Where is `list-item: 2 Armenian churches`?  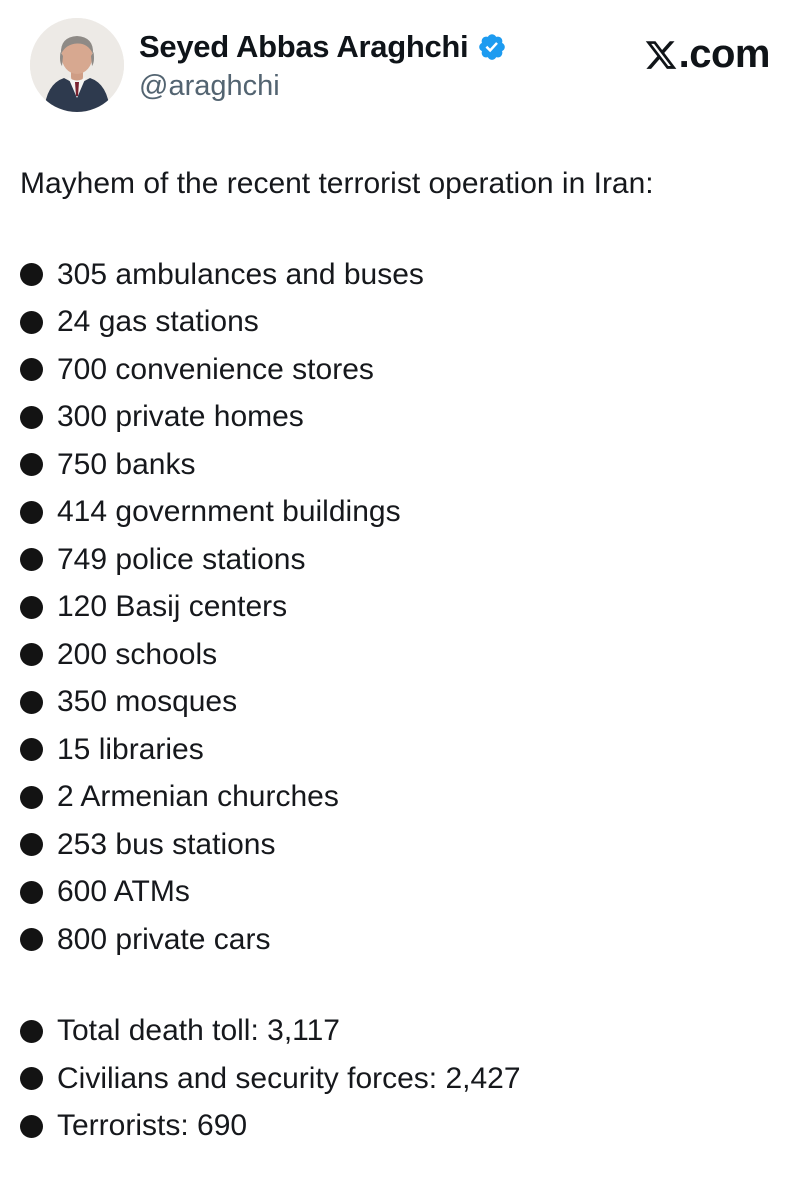 list-item: 2 Armenian churches is located at coordinates (400, 798).